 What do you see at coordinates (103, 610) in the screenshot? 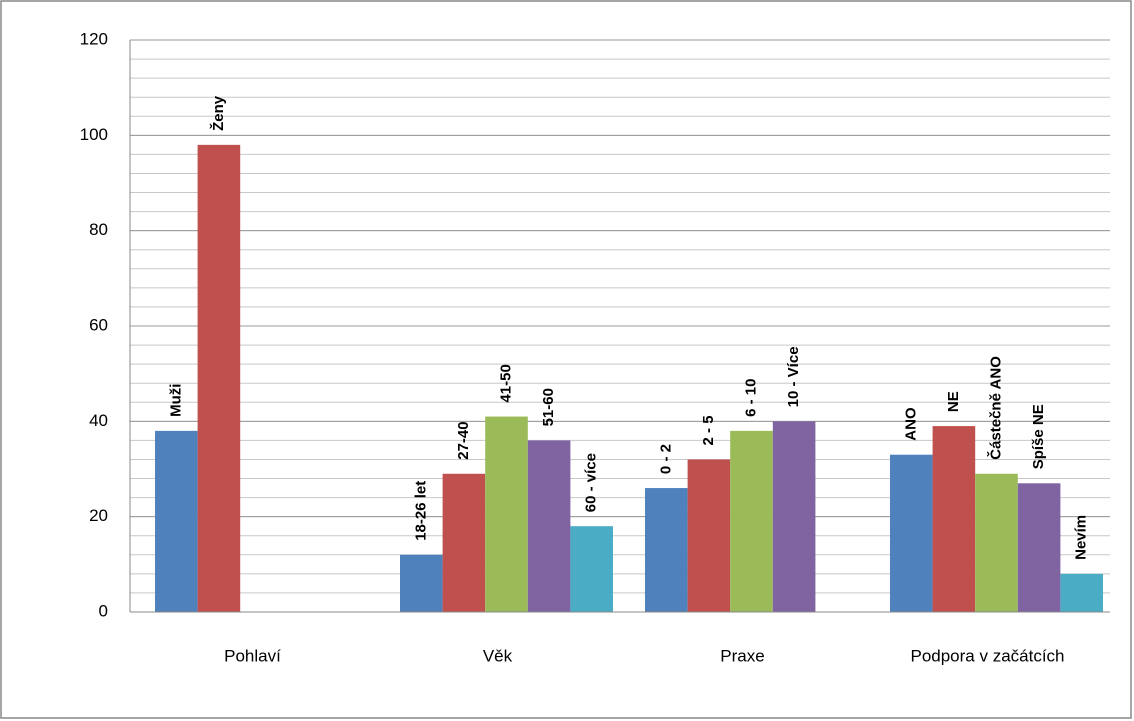
I see `y-tick-label: 0` at bounding box center [103, 610].